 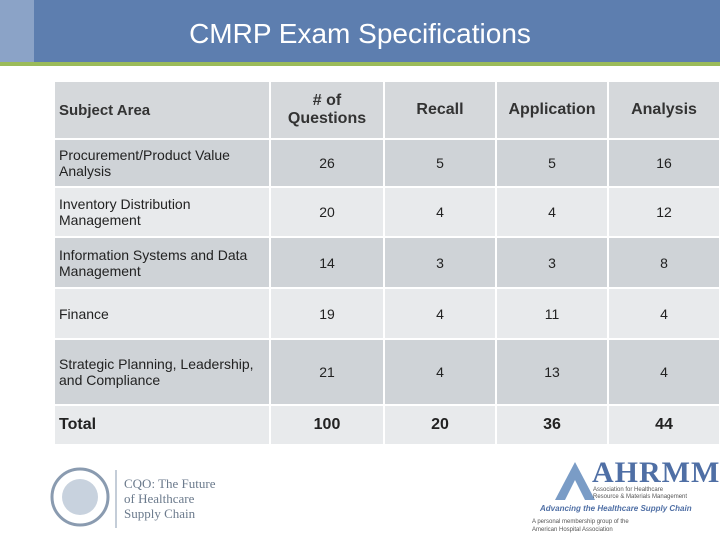 What do you see at coordinates (162, 163) in the screenshot?
I see `row-label: Procurement/Product Value Analysis` at bounding box center [162, 163].